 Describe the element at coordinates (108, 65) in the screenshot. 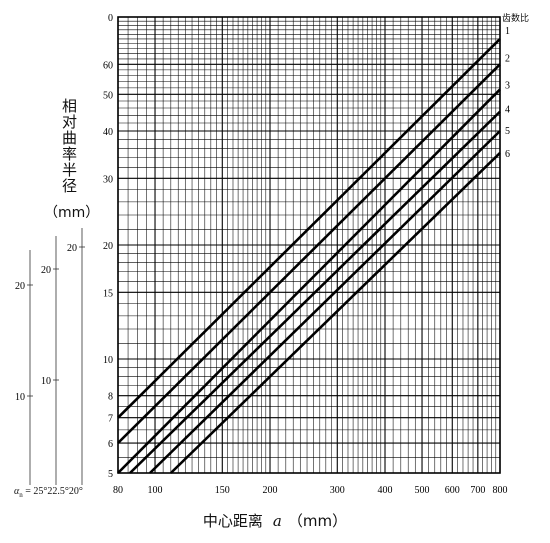

I see `y-tick-label: 60` at that location.